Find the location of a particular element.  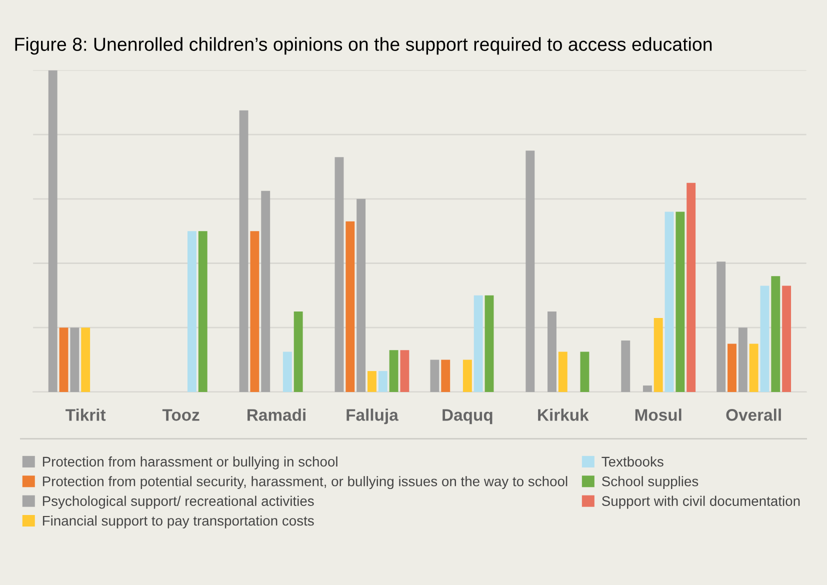

legend-label: Financial support to pay transportation costs is located at coordinates (178, 521).